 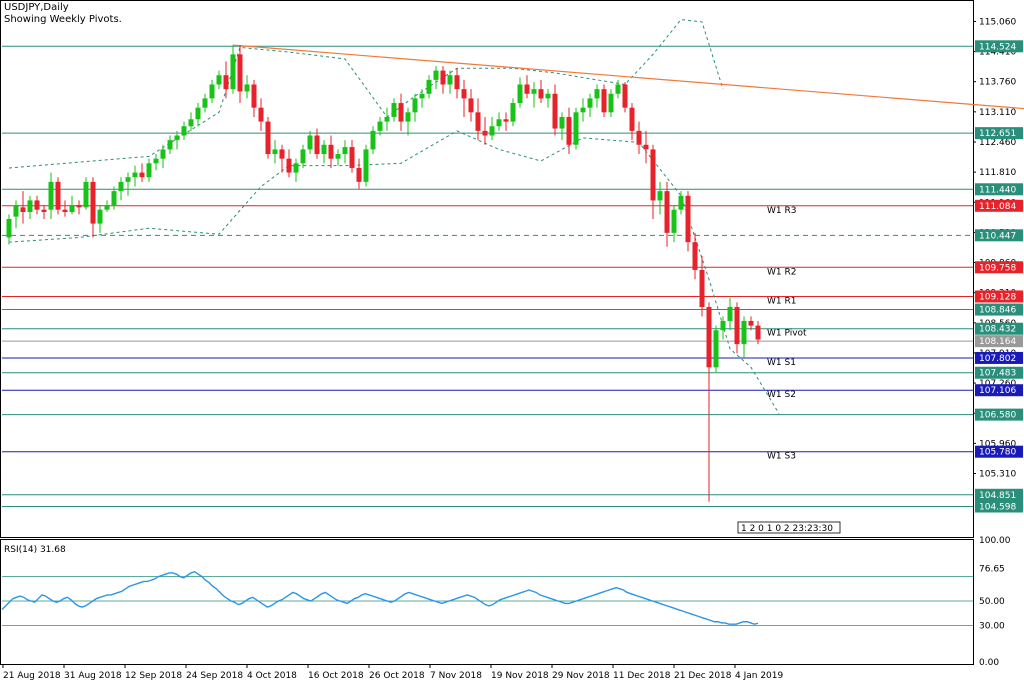 I want to click on level-price-label: 109.758, so click(x=997, y=268).